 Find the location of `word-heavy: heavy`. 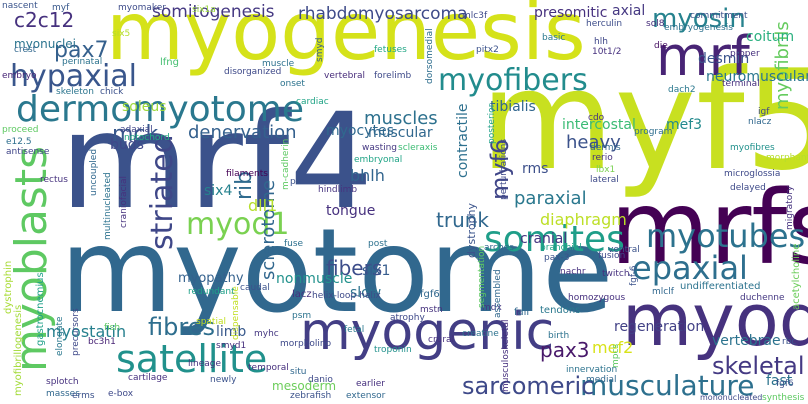

word-heavy: heavy is located at coordinates (593, 142).